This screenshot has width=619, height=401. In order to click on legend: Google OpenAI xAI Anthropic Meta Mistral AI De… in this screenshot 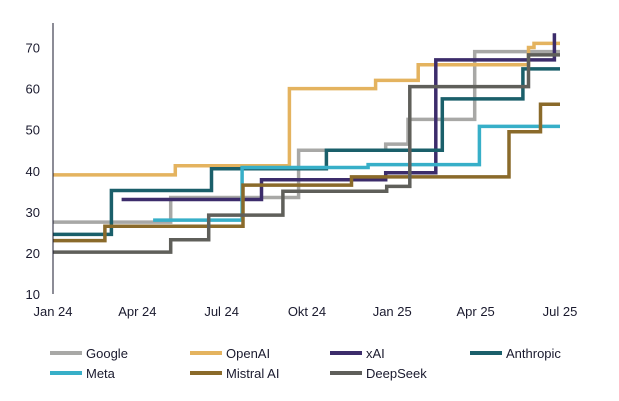, I will do `click(305, 363)`.